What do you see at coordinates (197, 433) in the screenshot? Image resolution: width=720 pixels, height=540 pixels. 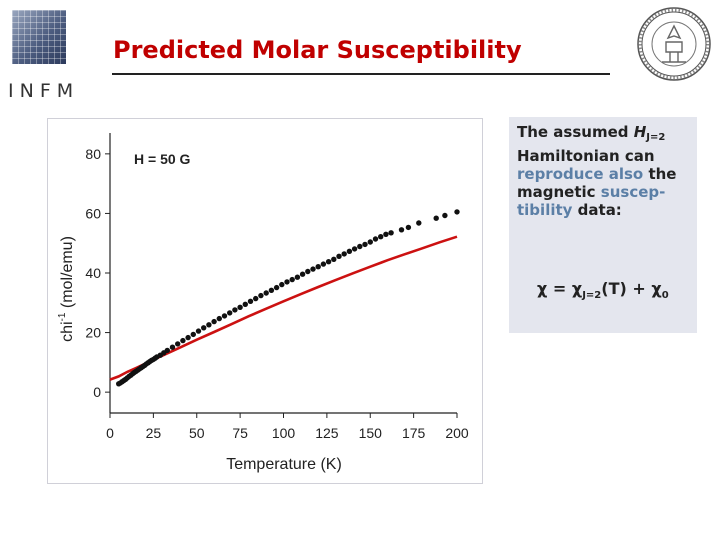 I see `x-tick-label: 50` at bounding box center [197, 433].